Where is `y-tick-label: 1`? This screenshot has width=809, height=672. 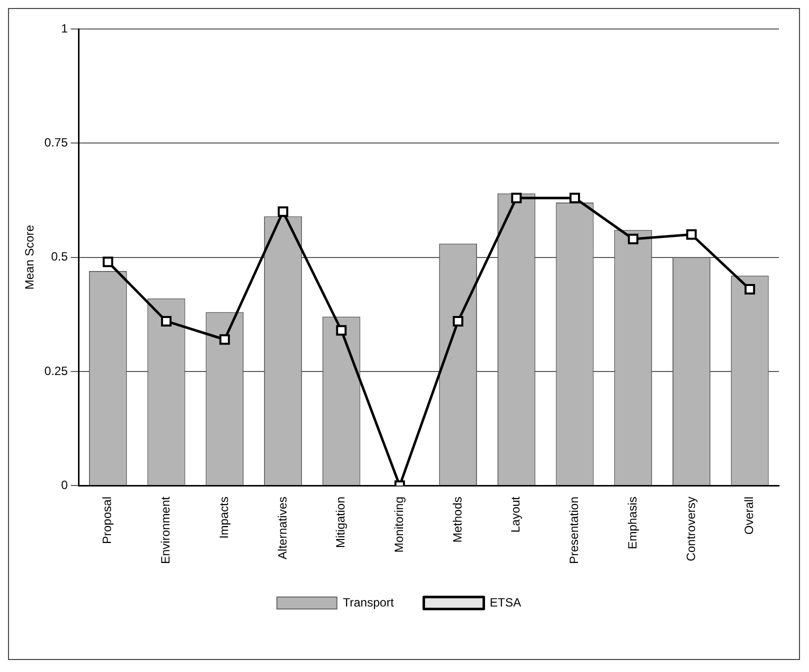
y-tick-label: 1 is located at coordinates (64, 28).